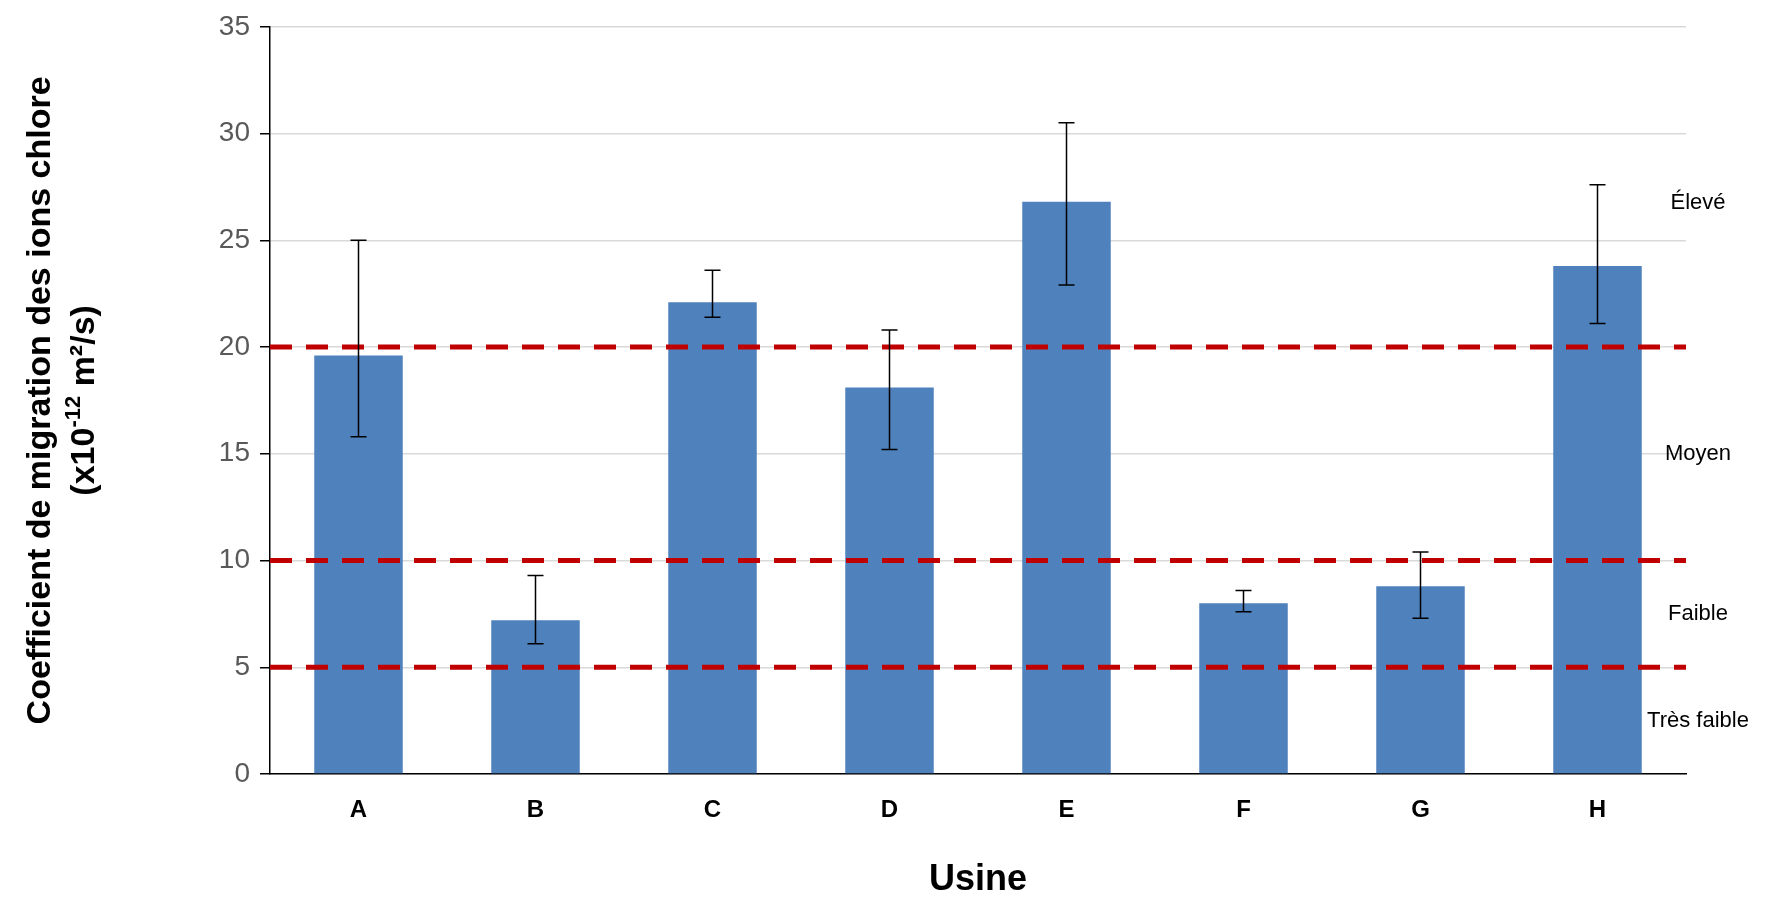 This screenshot has width=1781, height=911. What do you see at coordinates (1698, 452) in the screenshot?
I see `annotation: Moyen` at bounding box center [1698, 452].